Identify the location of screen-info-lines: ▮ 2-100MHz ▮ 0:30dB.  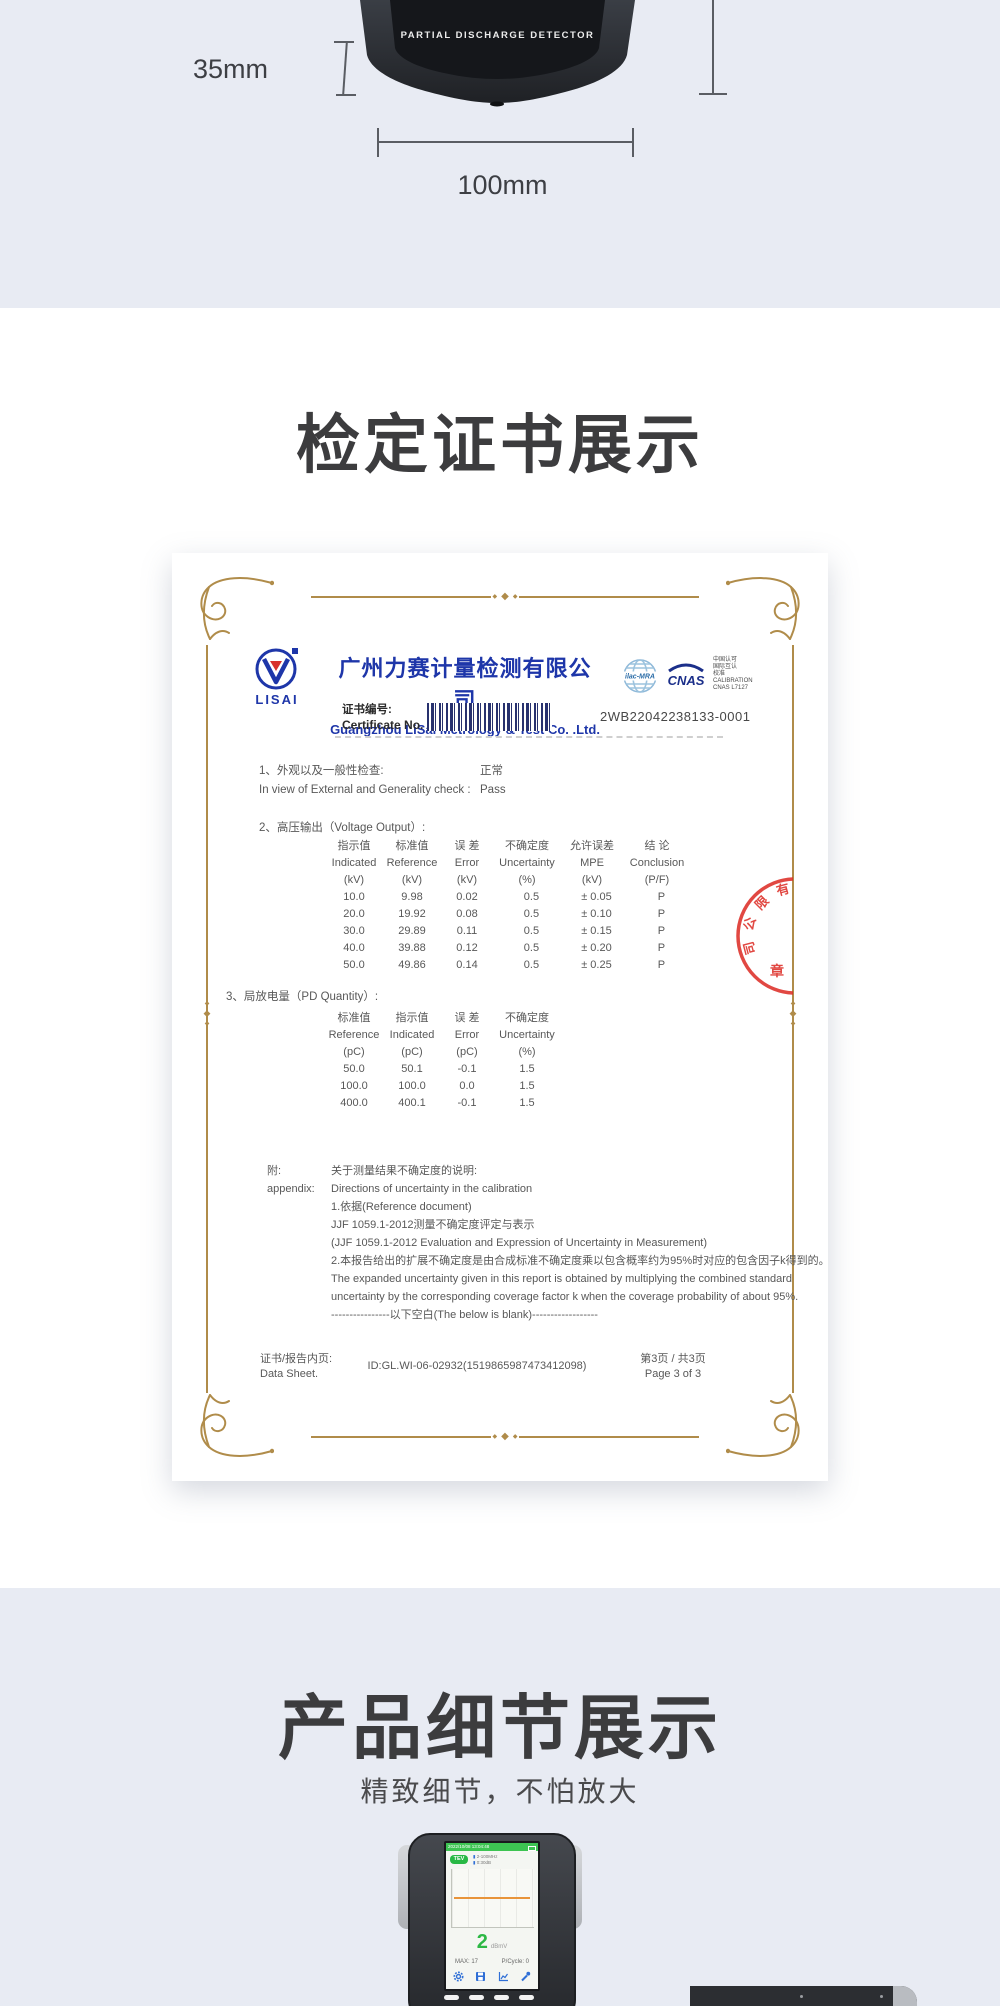
(485, 1859).